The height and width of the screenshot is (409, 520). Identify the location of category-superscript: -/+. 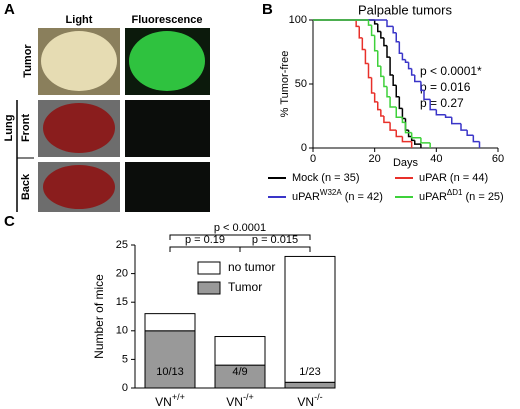
(248, 397).